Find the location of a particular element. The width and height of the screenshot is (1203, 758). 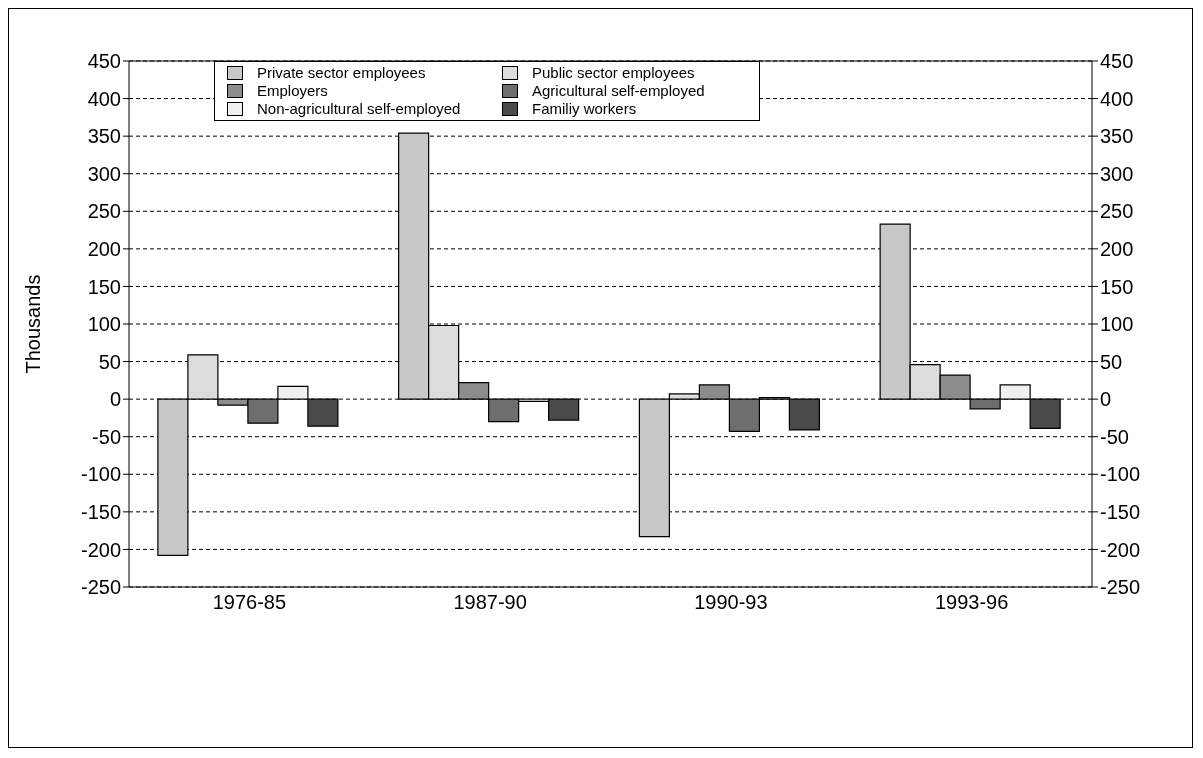

x-tick-label: 1976-85 is located at coordinates (249, 602).